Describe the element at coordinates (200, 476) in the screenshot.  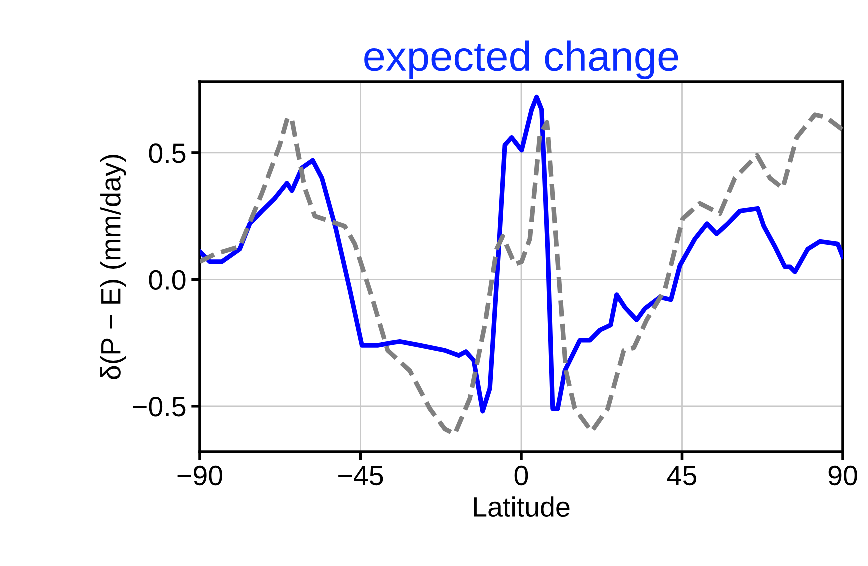
I see `x-tick-label: −90` at that location.